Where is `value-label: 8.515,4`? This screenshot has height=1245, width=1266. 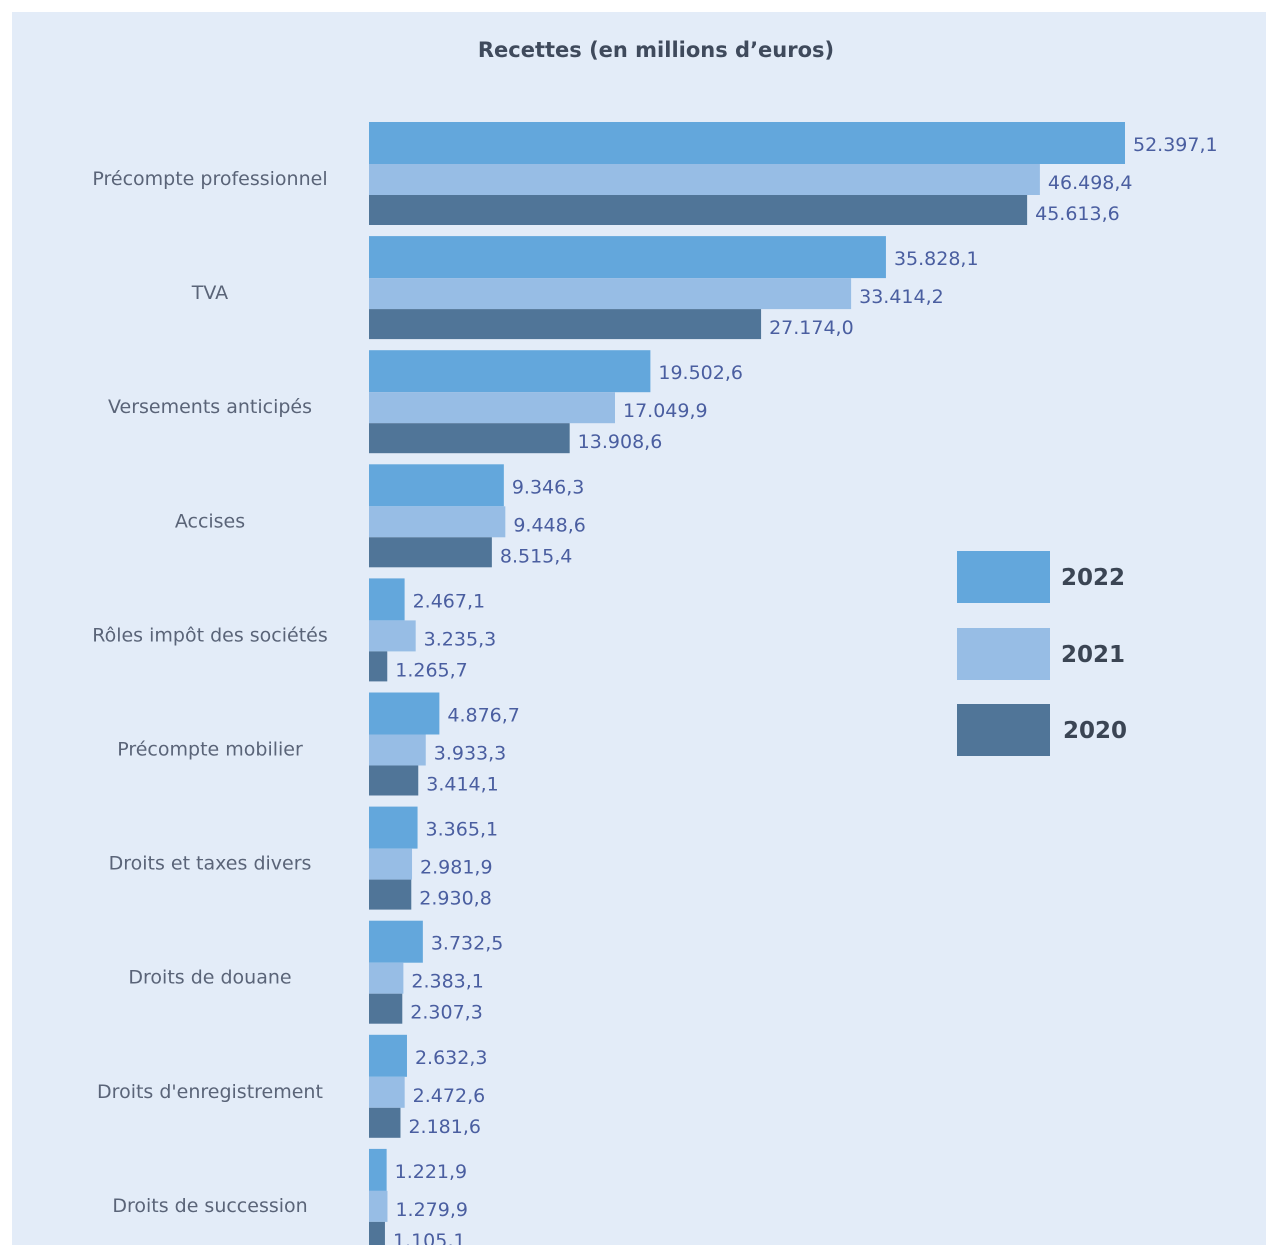 value-label: 8.515,4 is located at coordinates (536, 556).